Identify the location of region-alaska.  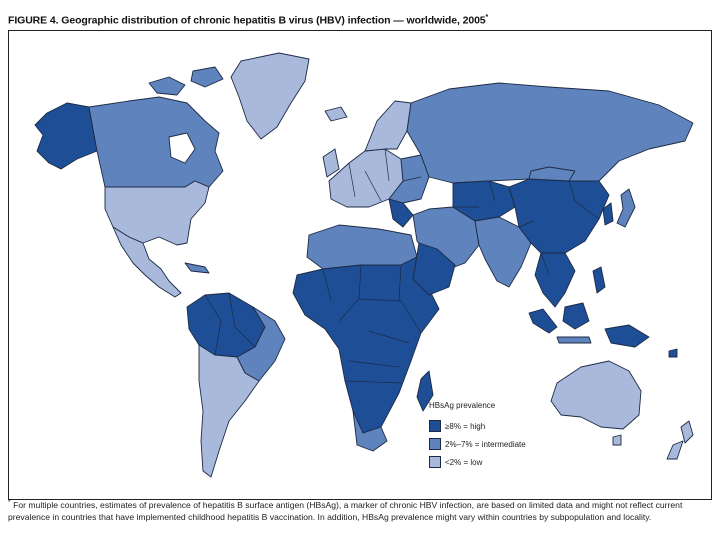
(66, 136).